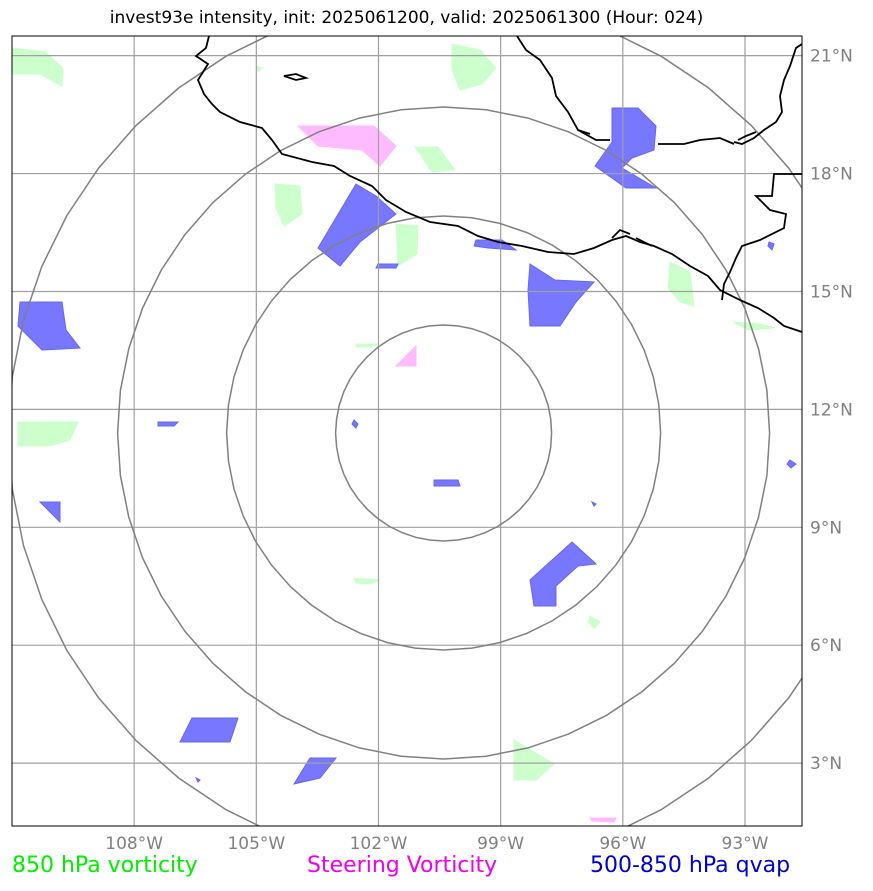 This screenshot has width=873, height=891. I want to click on latitude-tick-label: 12°N, so click(831, 410).